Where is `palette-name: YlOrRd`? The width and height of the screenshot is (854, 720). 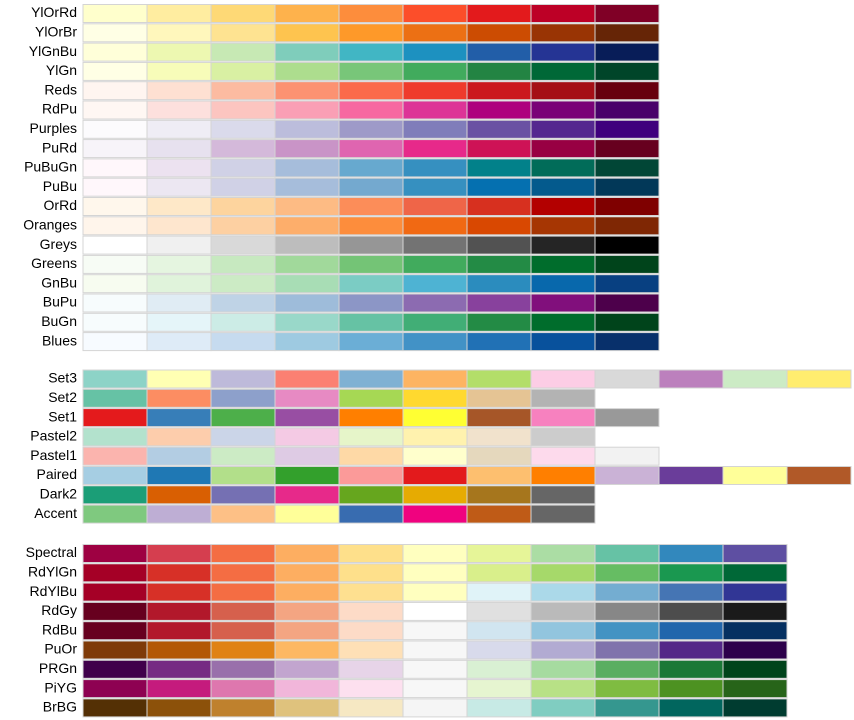
palette-name: YlOrRd is located at coordinates (54, 12).